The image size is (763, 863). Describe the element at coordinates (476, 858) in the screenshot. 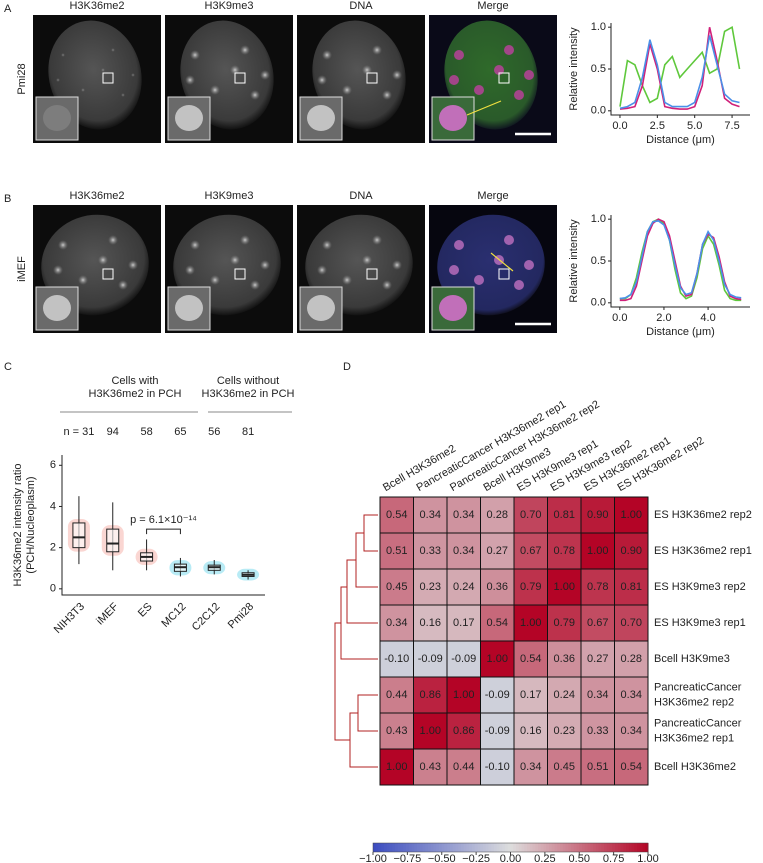

I see `colorbar-tick-label: −0.25` at that location.